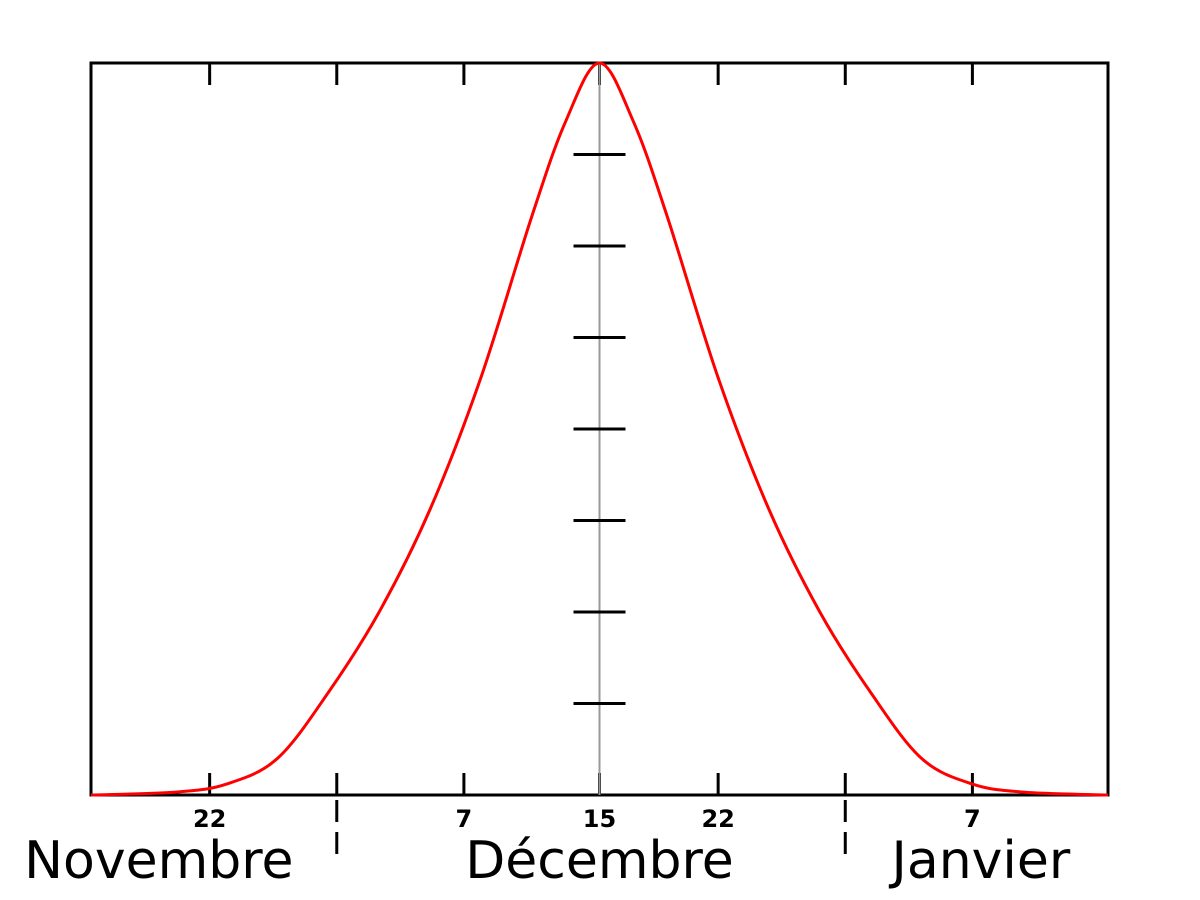  I want to click on month-label-1: Décembre, so click(599, 861).